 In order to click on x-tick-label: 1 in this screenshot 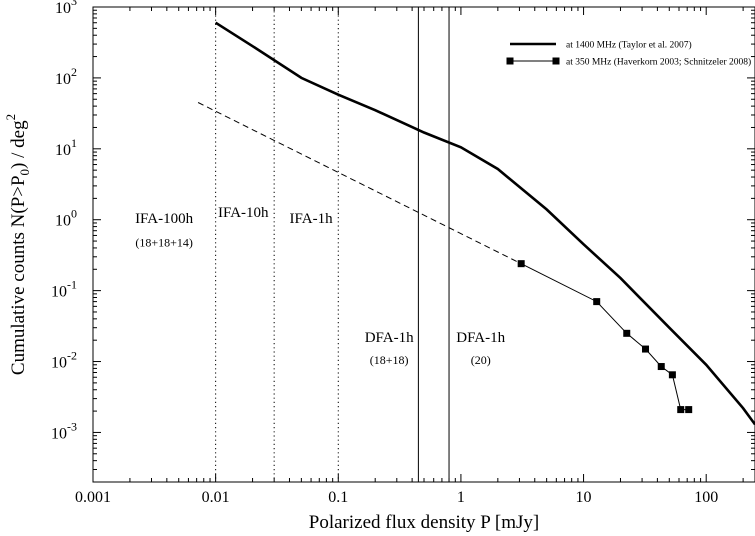, I will do `click(461, 497)`.